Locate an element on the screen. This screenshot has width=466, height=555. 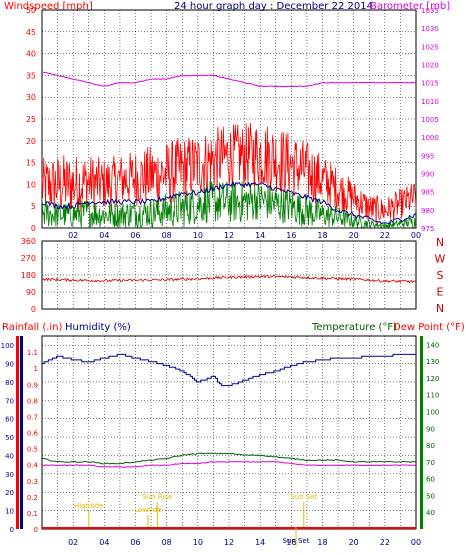
temperature-tick-label: 60 is located at coordinates (430, 480).